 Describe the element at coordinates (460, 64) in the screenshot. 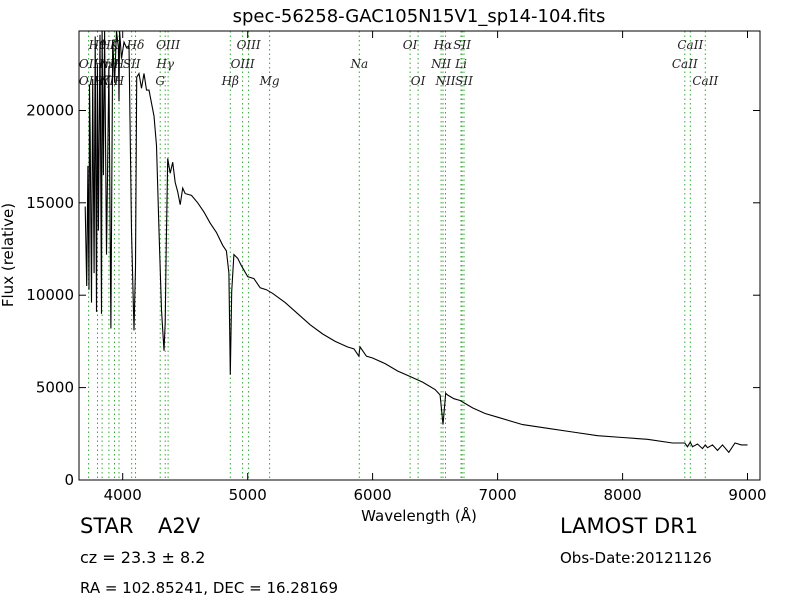

I see `line-label-19: Li` at that location.